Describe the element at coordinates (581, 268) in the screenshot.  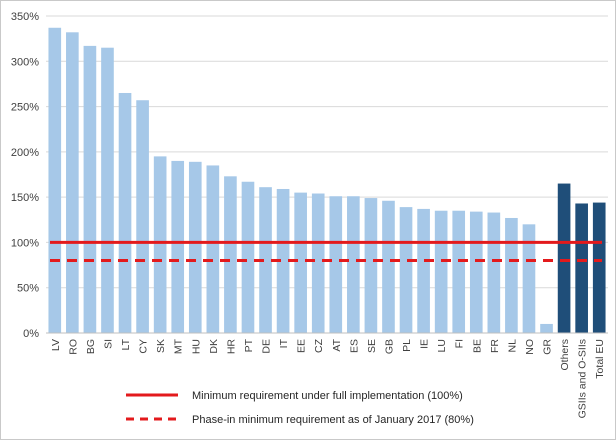
I see `bar-gsiis-and-o-siis` at that location.